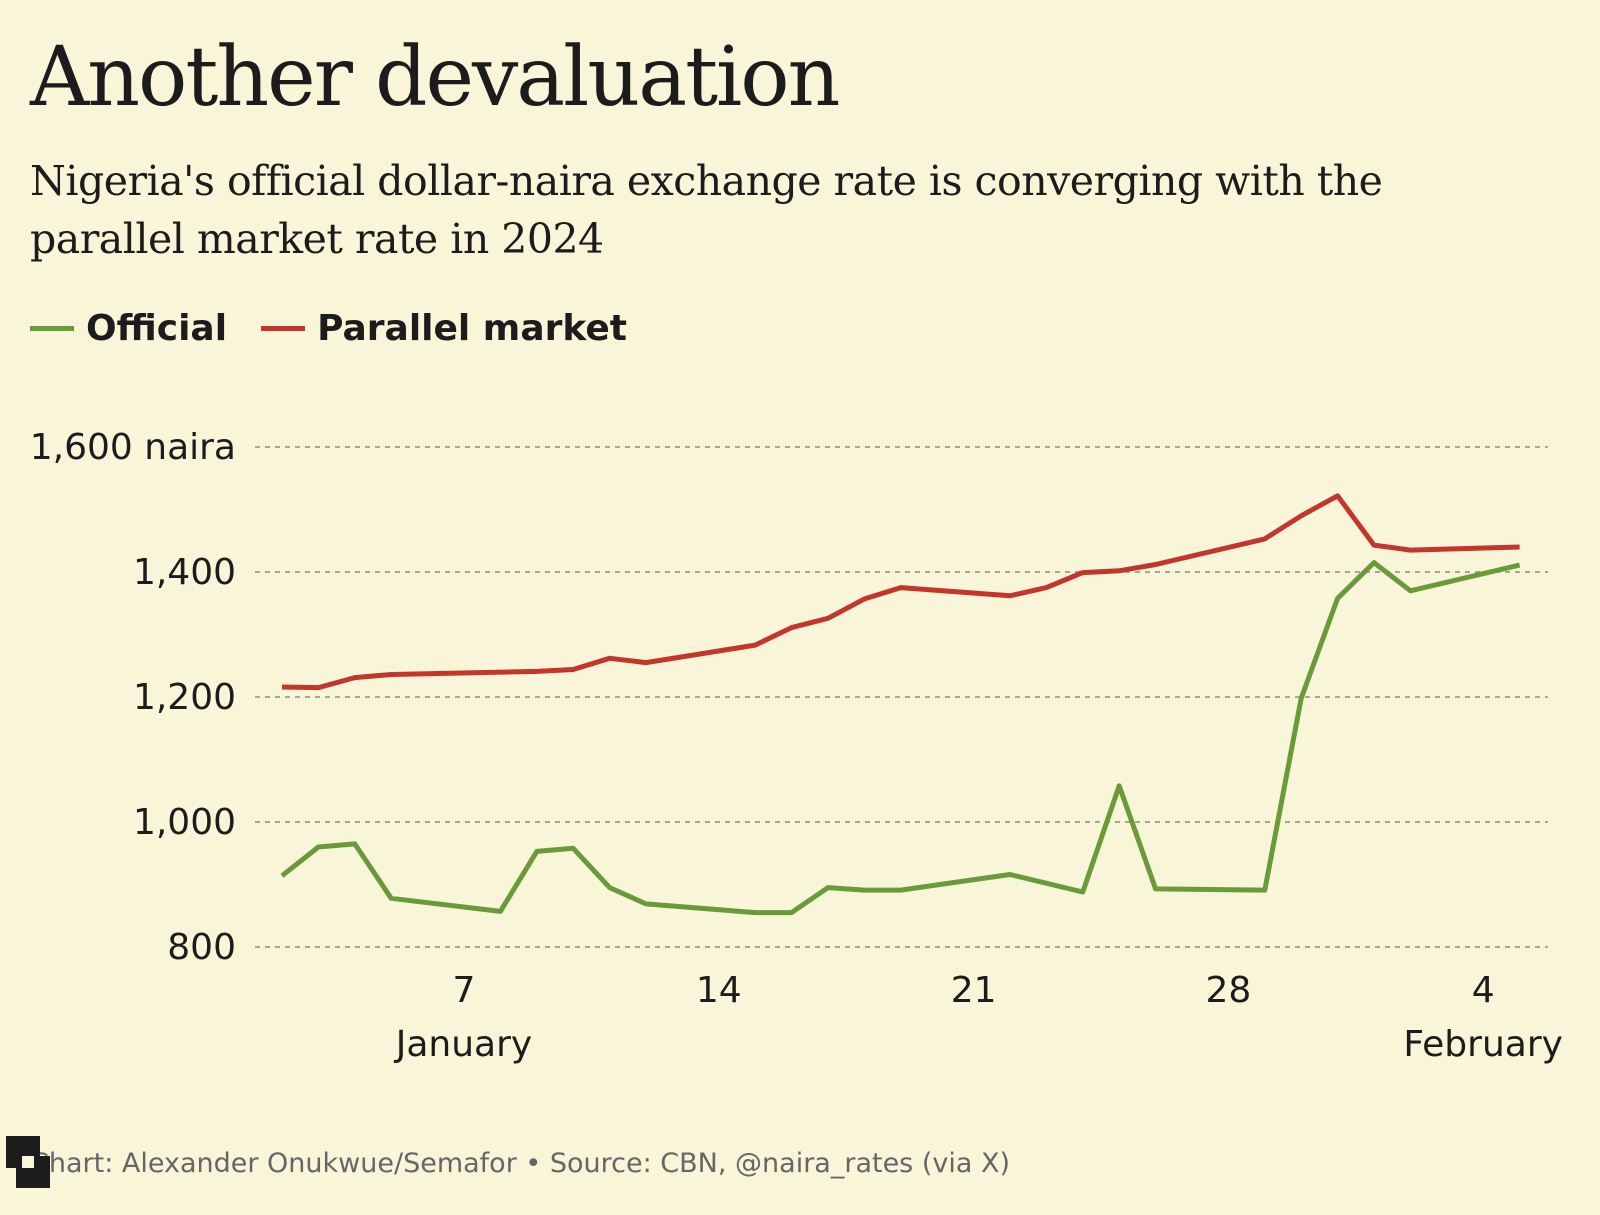 This screenshot has height=1215, width=1600. What do you see at coordinates (133, 447) in the screenshot?
I see `y-tick-label: 1,600 naira` at bounding box center [133, 447].